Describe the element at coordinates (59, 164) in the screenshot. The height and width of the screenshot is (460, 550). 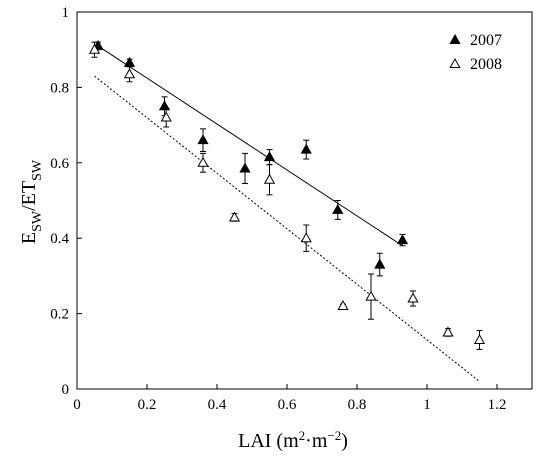
I see `y-tick-label: 0.6` at that location.